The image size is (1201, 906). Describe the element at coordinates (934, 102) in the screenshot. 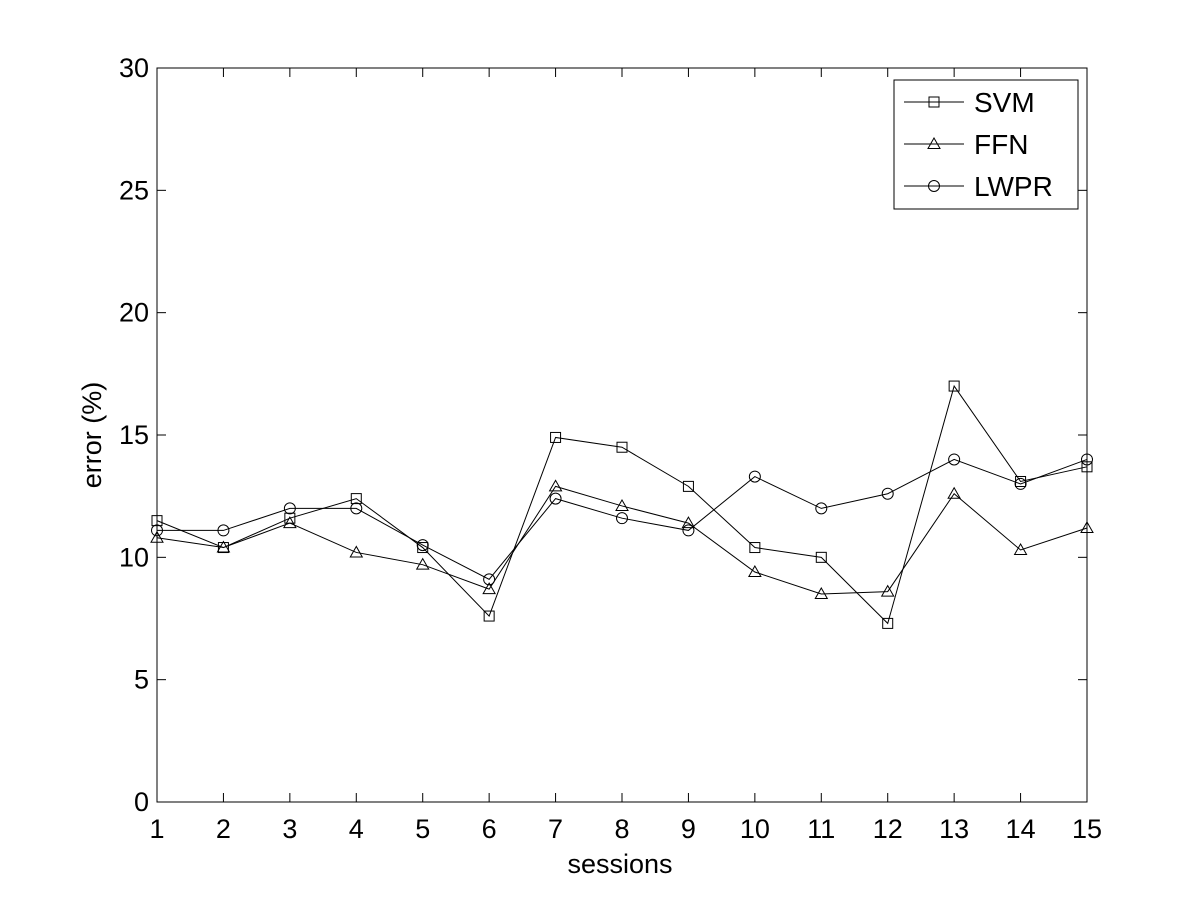

I see `legend-marker-svm` at that location.